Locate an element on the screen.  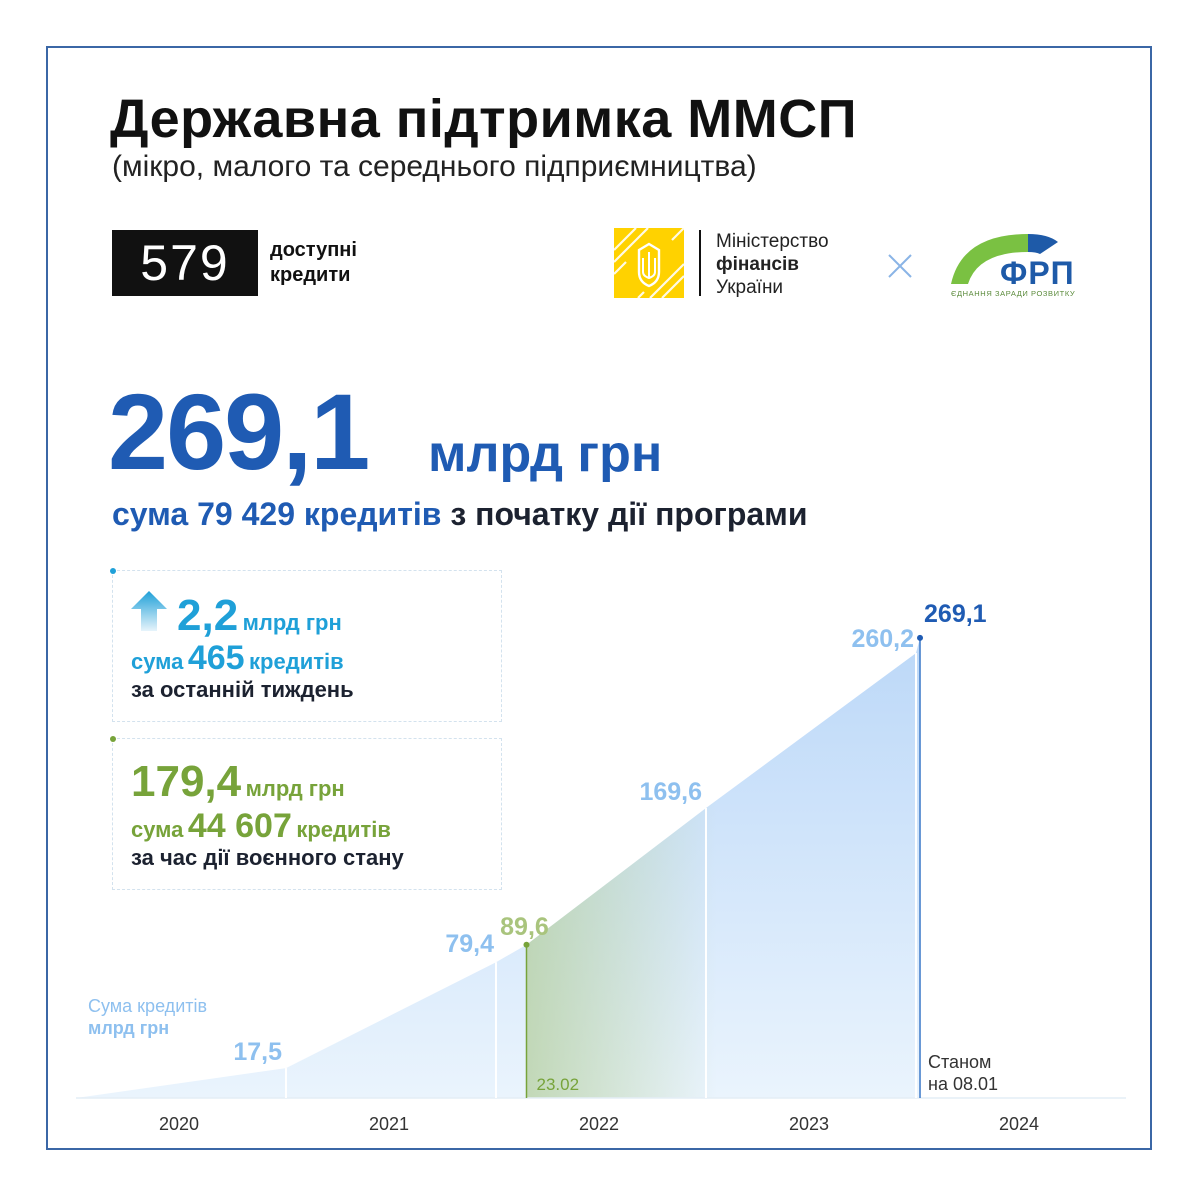
weekly-count-word: кредитів is located at coordinates (296, 661).